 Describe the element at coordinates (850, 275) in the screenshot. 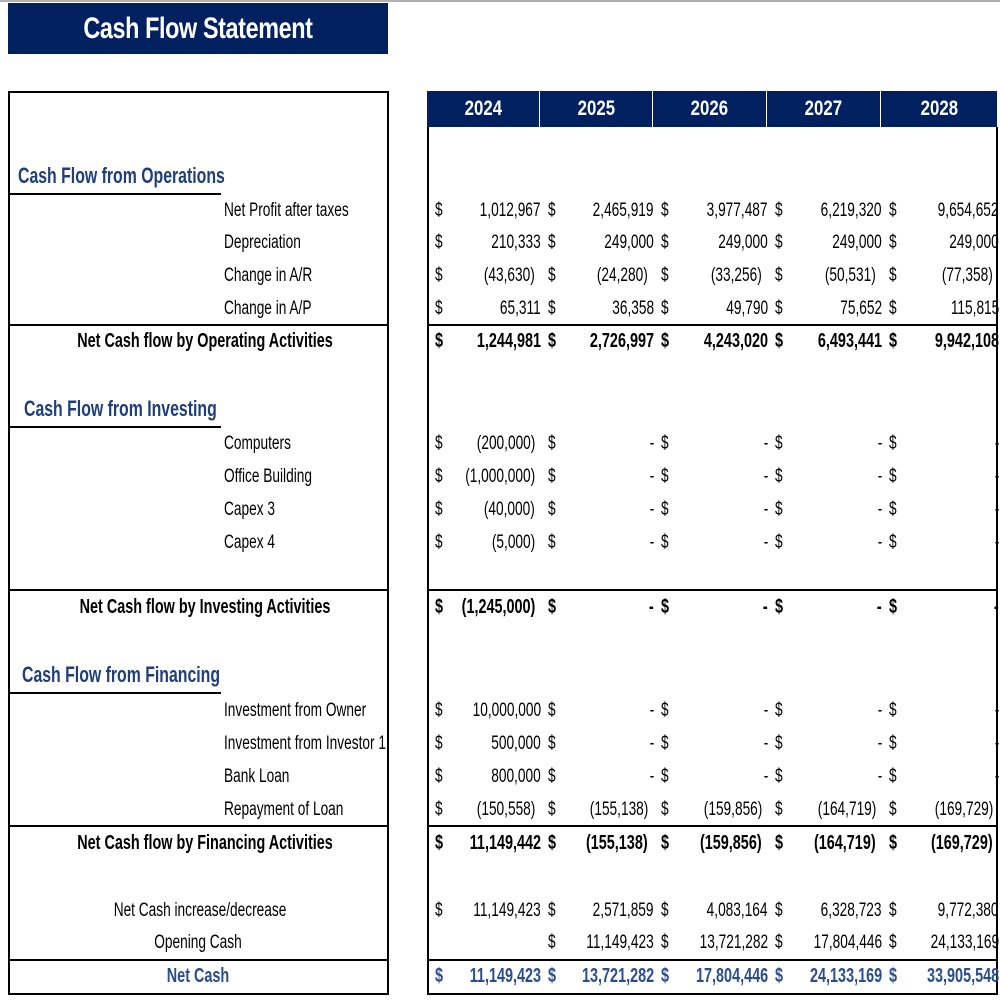

I see `cell-change-in-a-r-2027: (50,531)` at that location.